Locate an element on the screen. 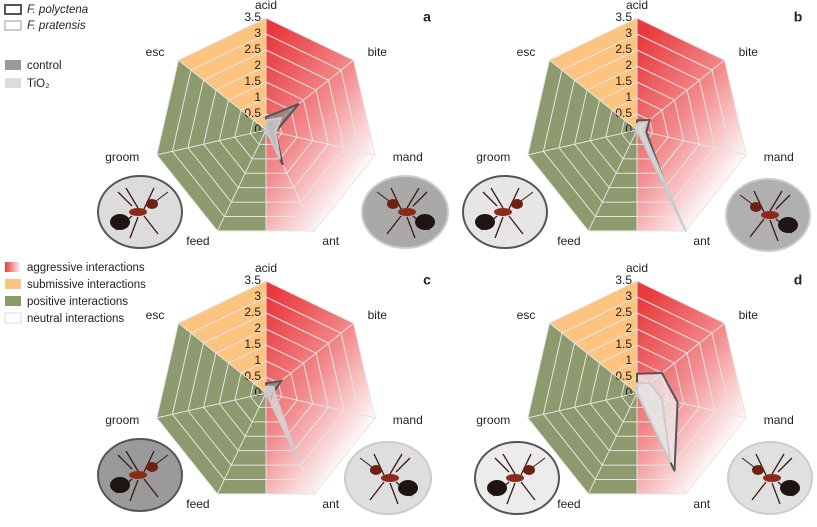 This screenshot has width=817, height=527. r-tick-label: 3.5 is located at coordinates (623, 280).